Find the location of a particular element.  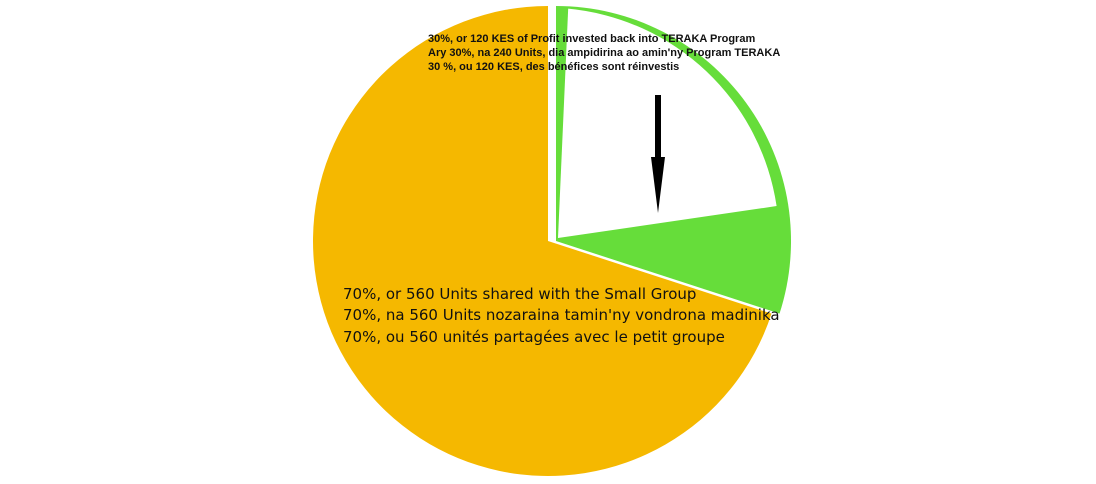

arrow-shaft is located at coordinates (658, 127).